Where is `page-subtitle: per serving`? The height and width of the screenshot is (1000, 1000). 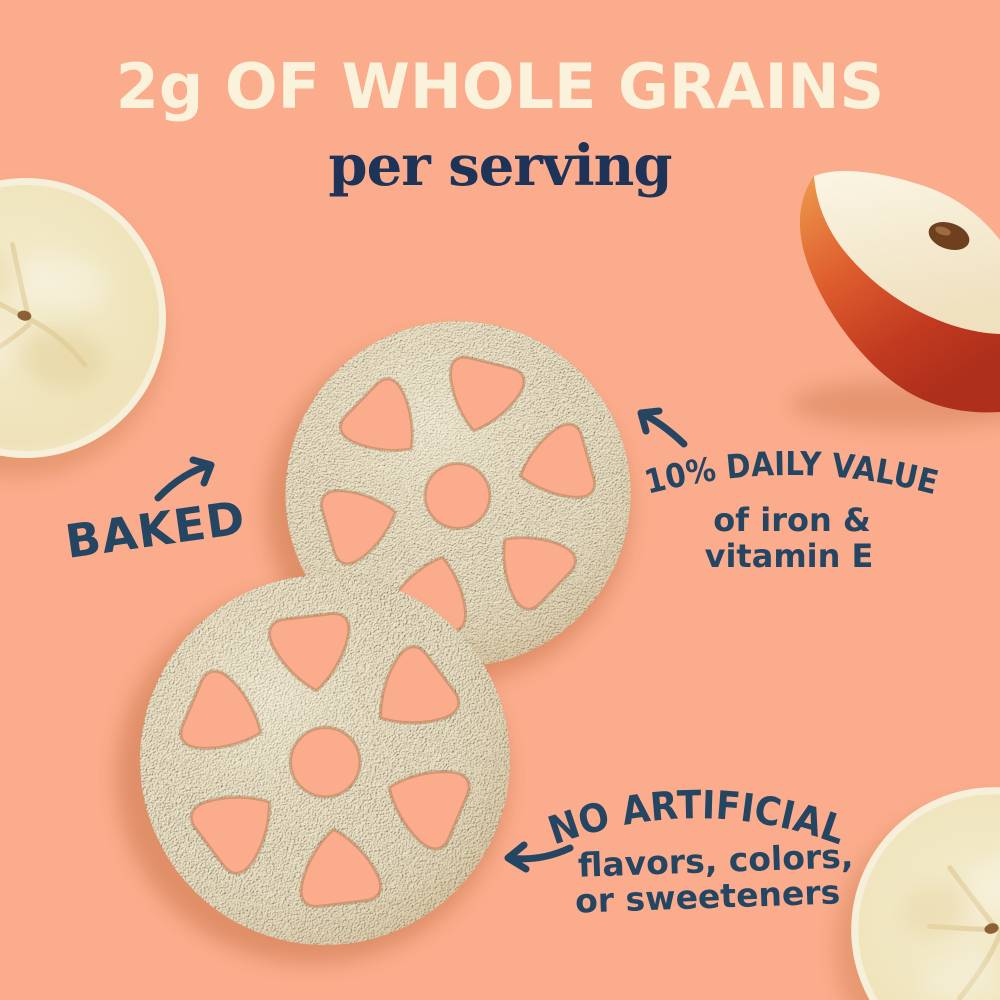 page-subtitle: per serving is located at coordinates (500, 166).